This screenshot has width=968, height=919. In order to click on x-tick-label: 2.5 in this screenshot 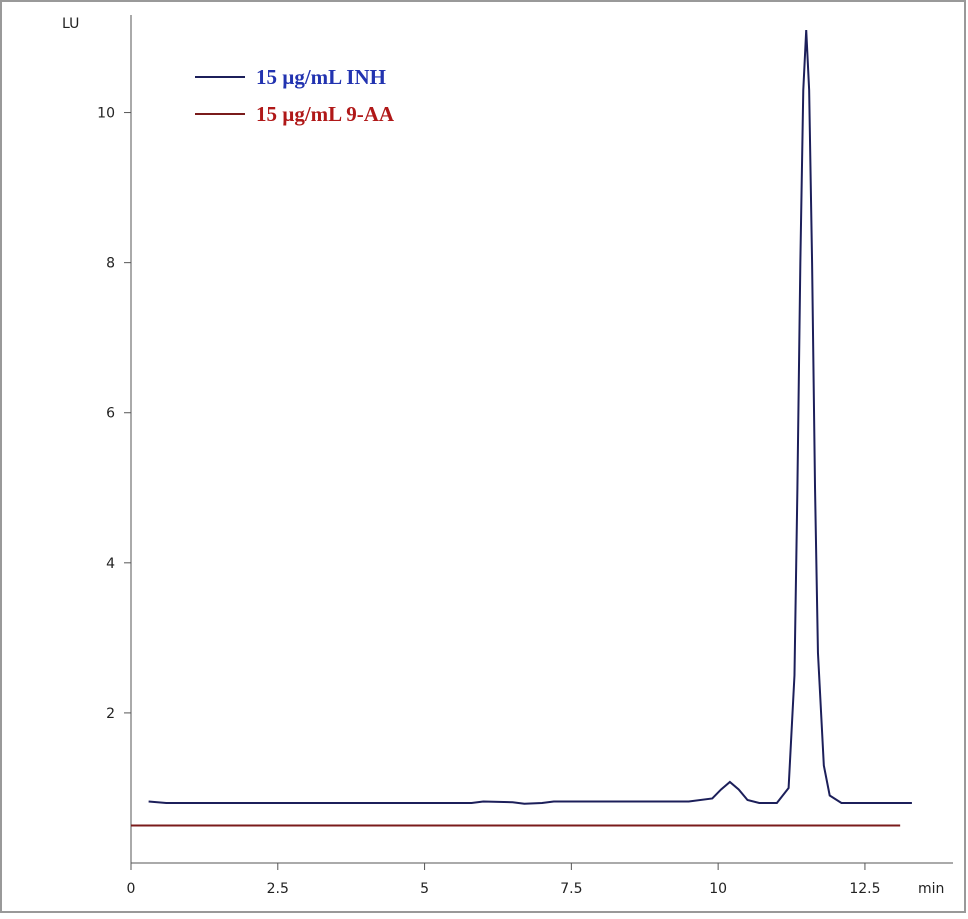, I will do `click(278, 889)`.